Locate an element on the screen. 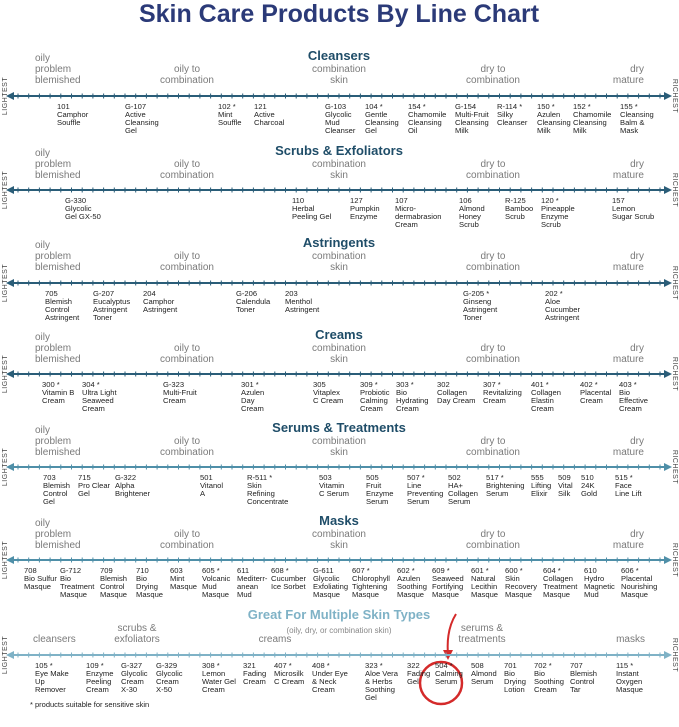 This screenshot has width=679, height=727. product-label: Silky is located at coordinates (505, 114).